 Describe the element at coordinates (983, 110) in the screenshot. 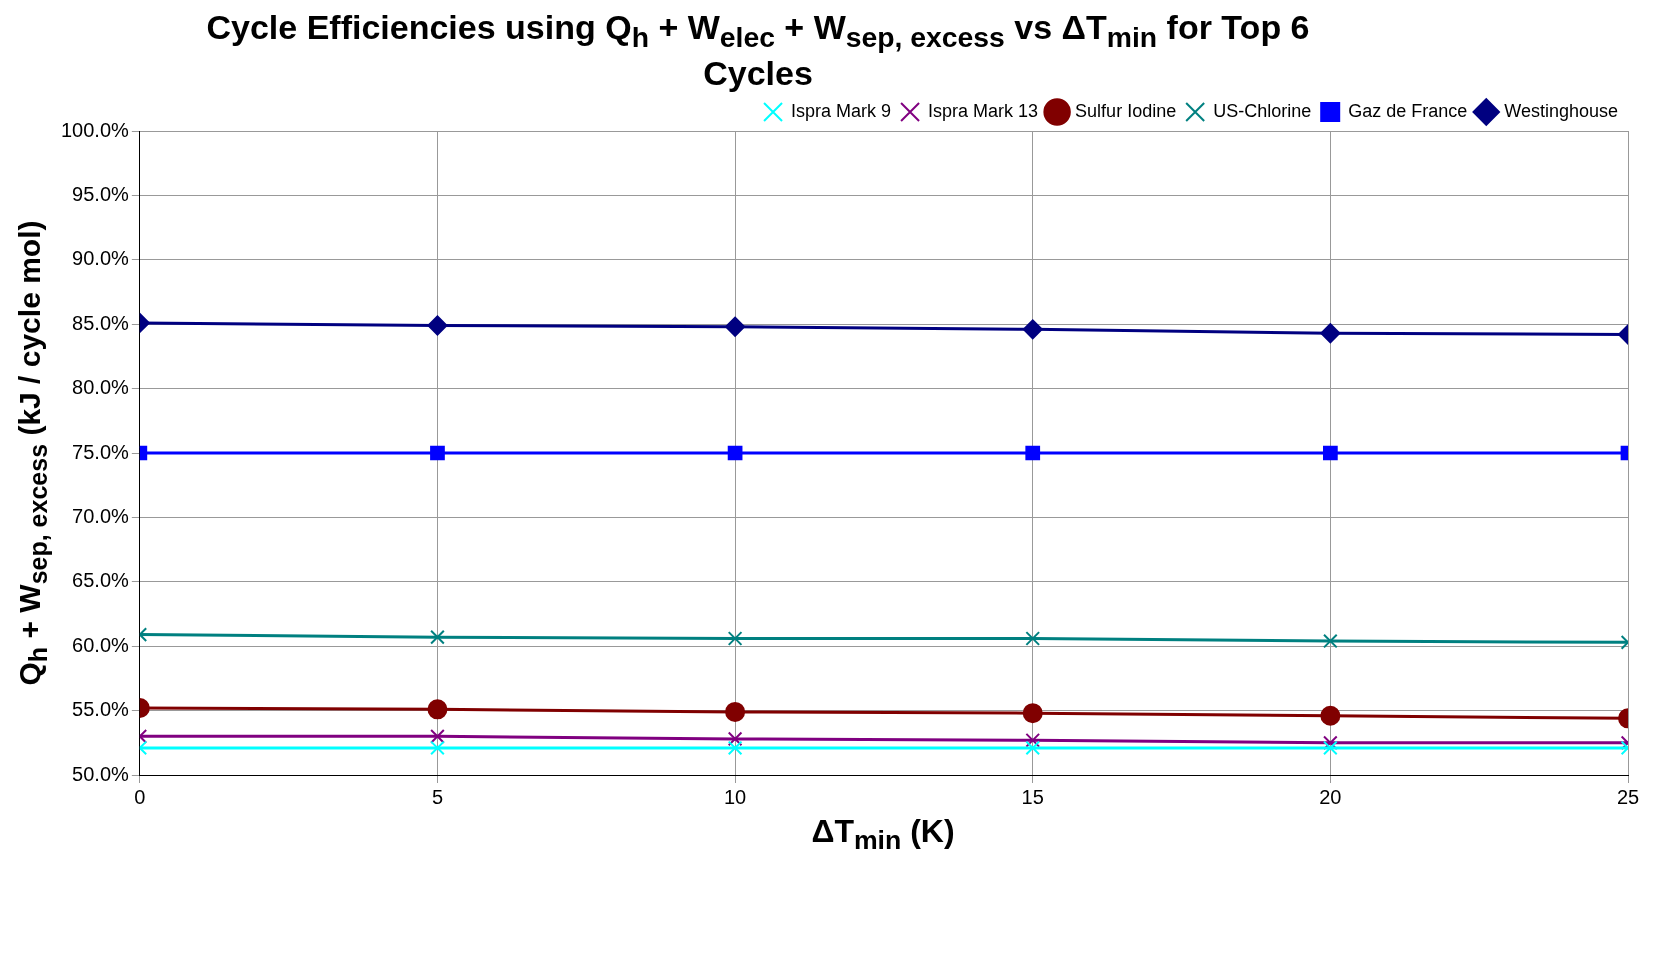

I see `legend-label: Ispra Mark 13` at that location.